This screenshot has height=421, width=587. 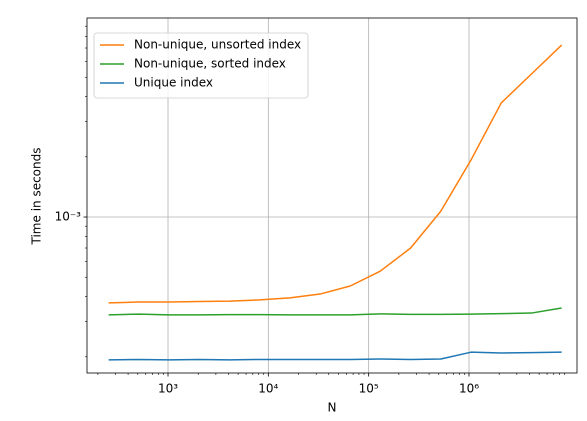 I want to click on x-tick-label: 10⁶, so click(x=469, y=389).